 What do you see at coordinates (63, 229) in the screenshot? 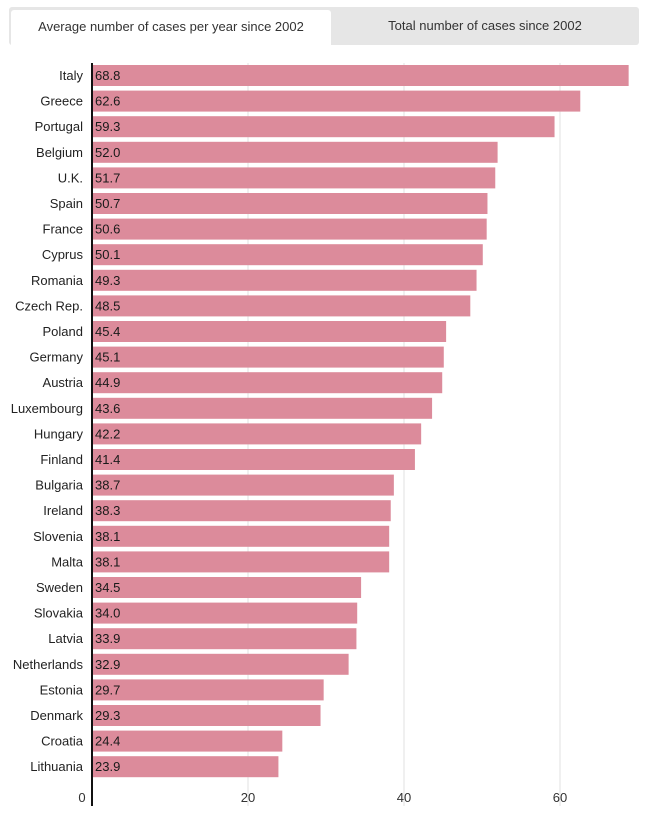
I see `country-label: France` at bounding box center [63, 229].